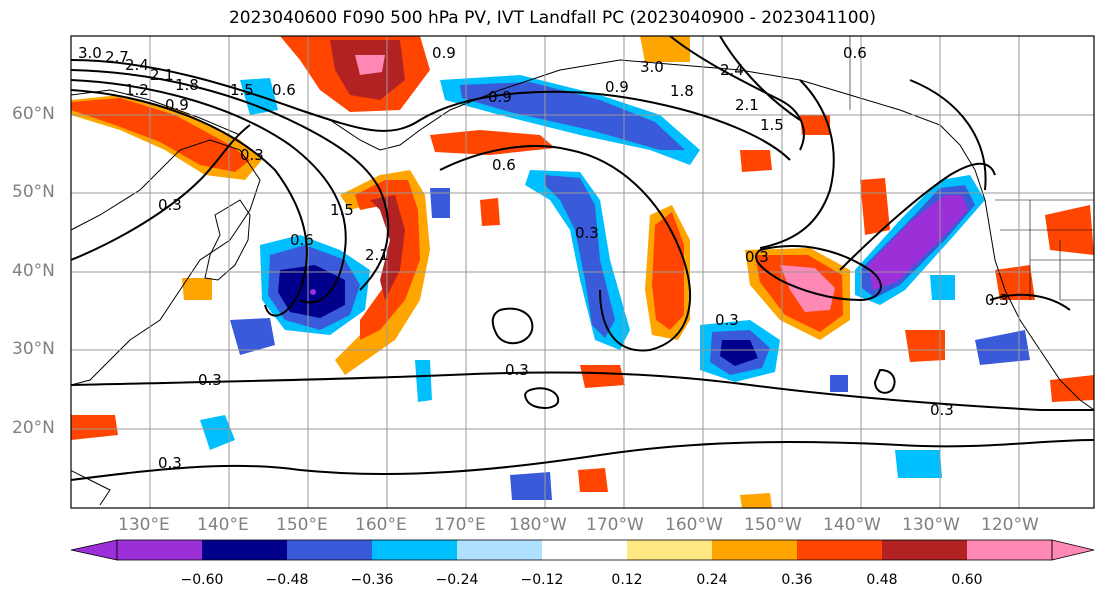 The height and width of the screenshot is (601, 1105). What do you see at coordinates (615, 525) in the screenshot?
I see `lon-label: 170°W` at bounding box center [615, 525].